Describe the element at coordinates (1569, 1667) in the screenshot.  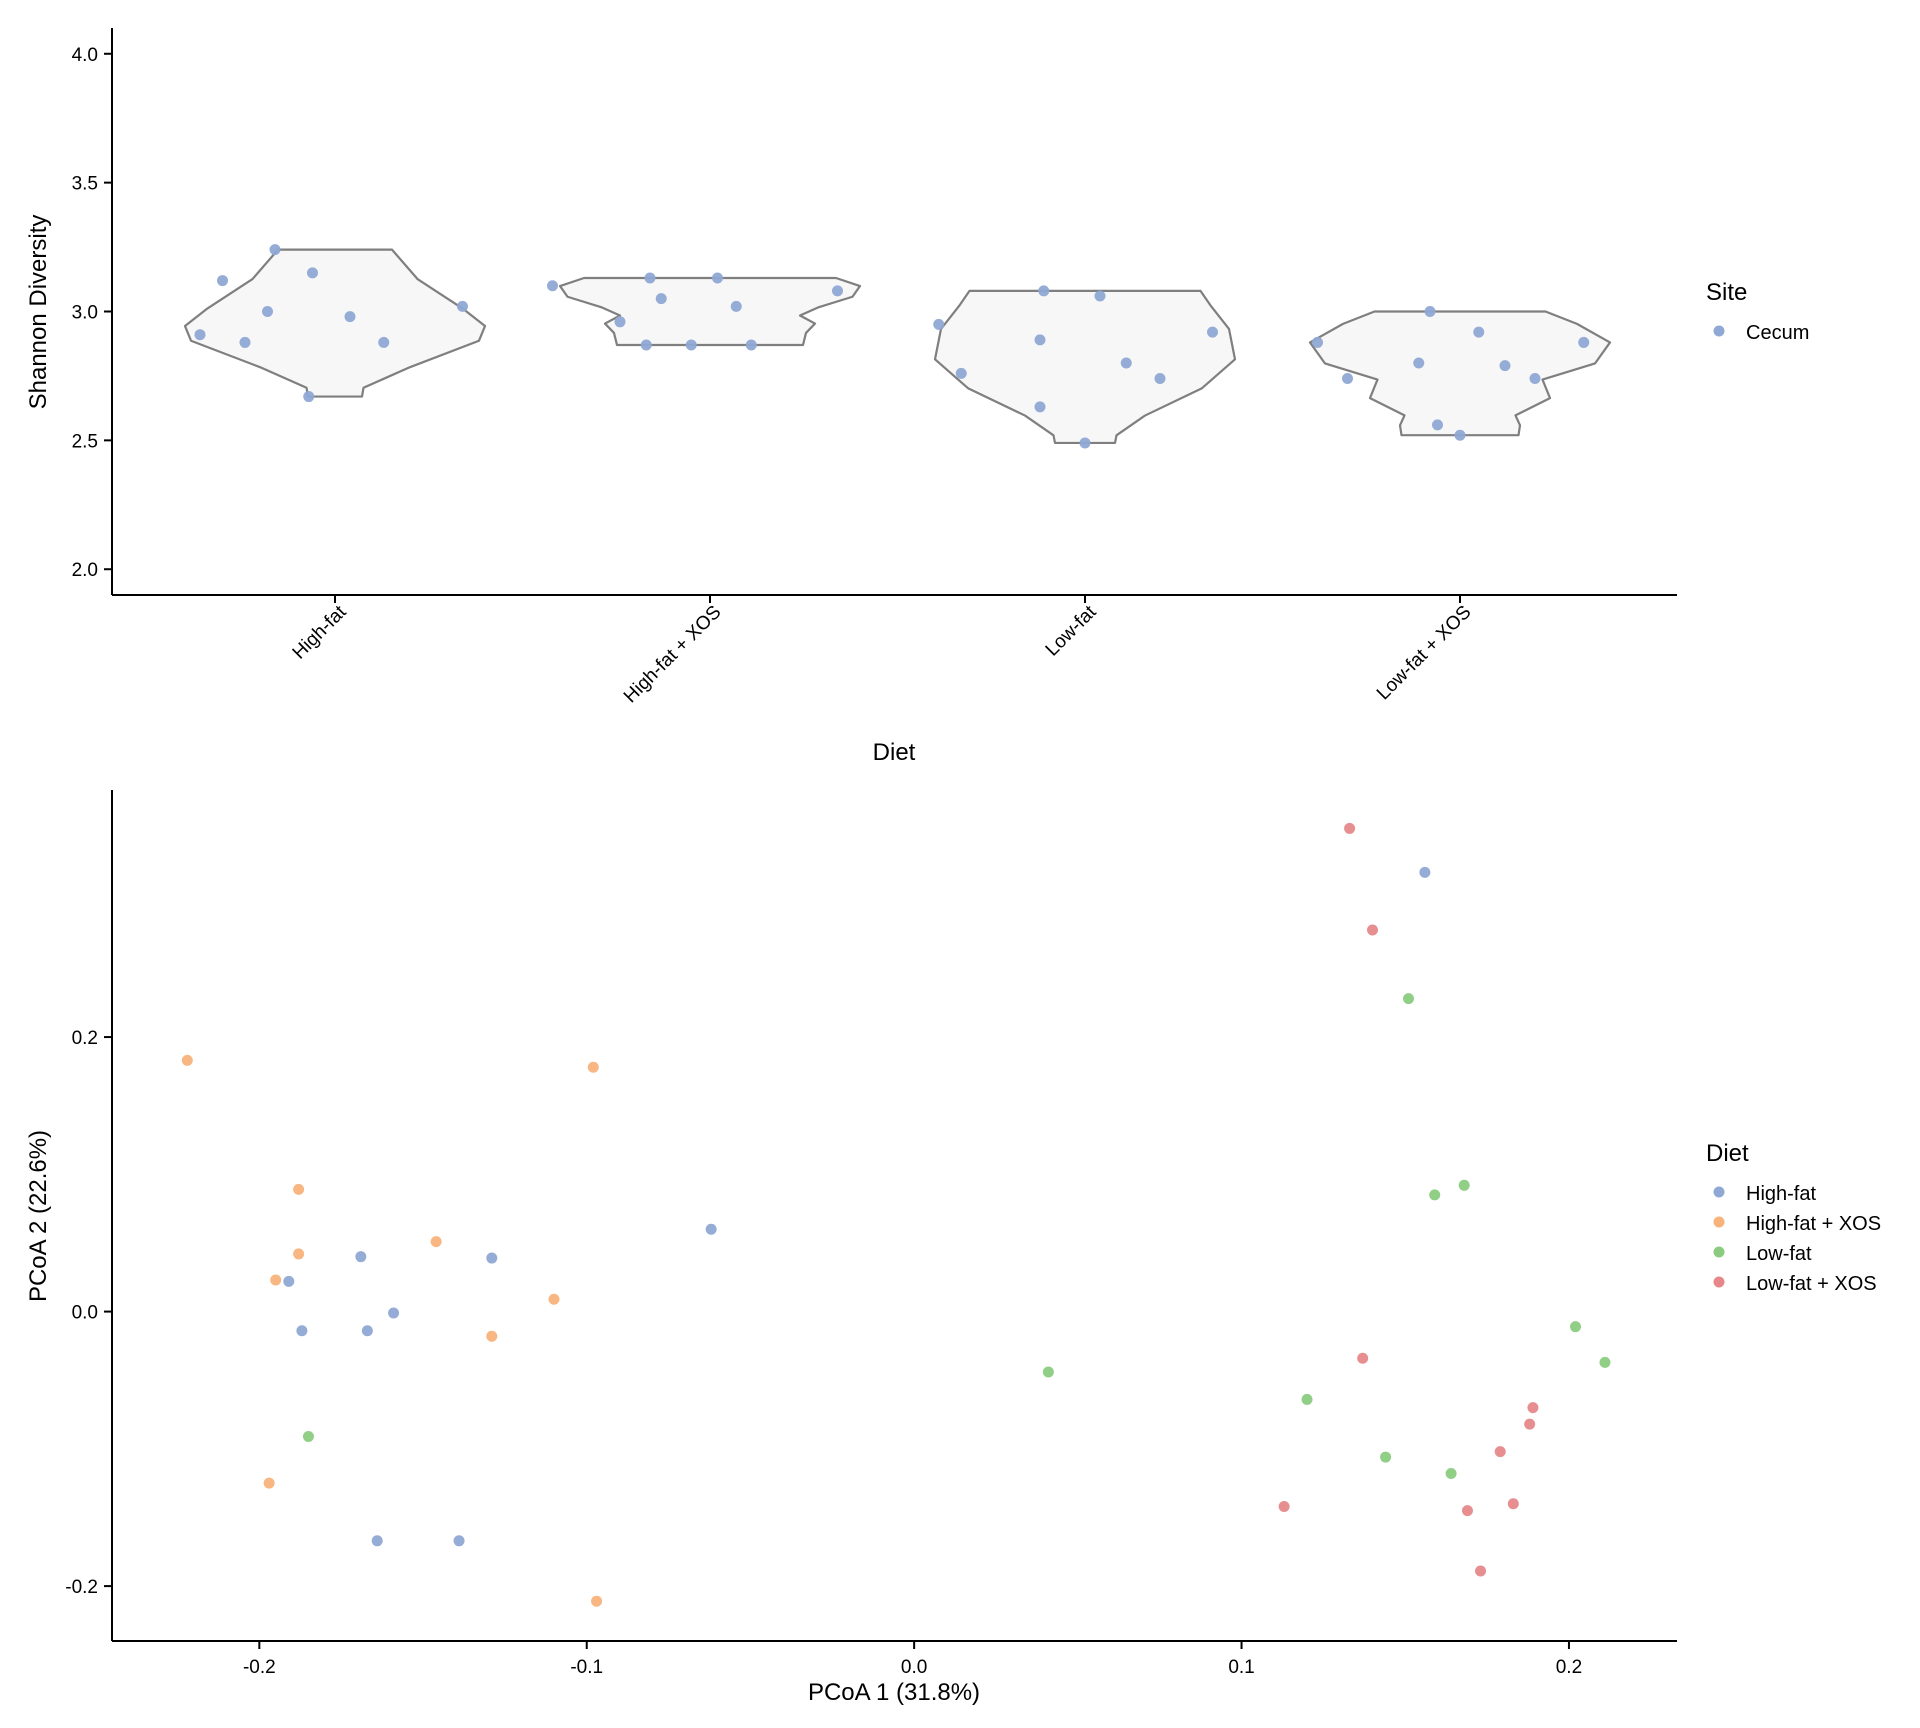
I see `x-tick-label: 0.2` at that location.